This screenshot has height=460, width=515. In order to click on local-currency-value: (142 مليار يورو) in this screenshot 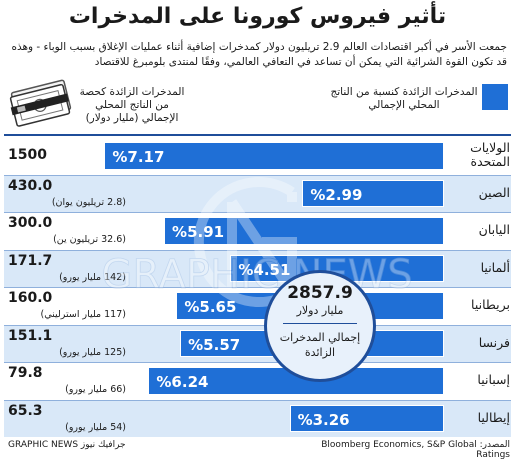, I will do `click(92, 277)`.